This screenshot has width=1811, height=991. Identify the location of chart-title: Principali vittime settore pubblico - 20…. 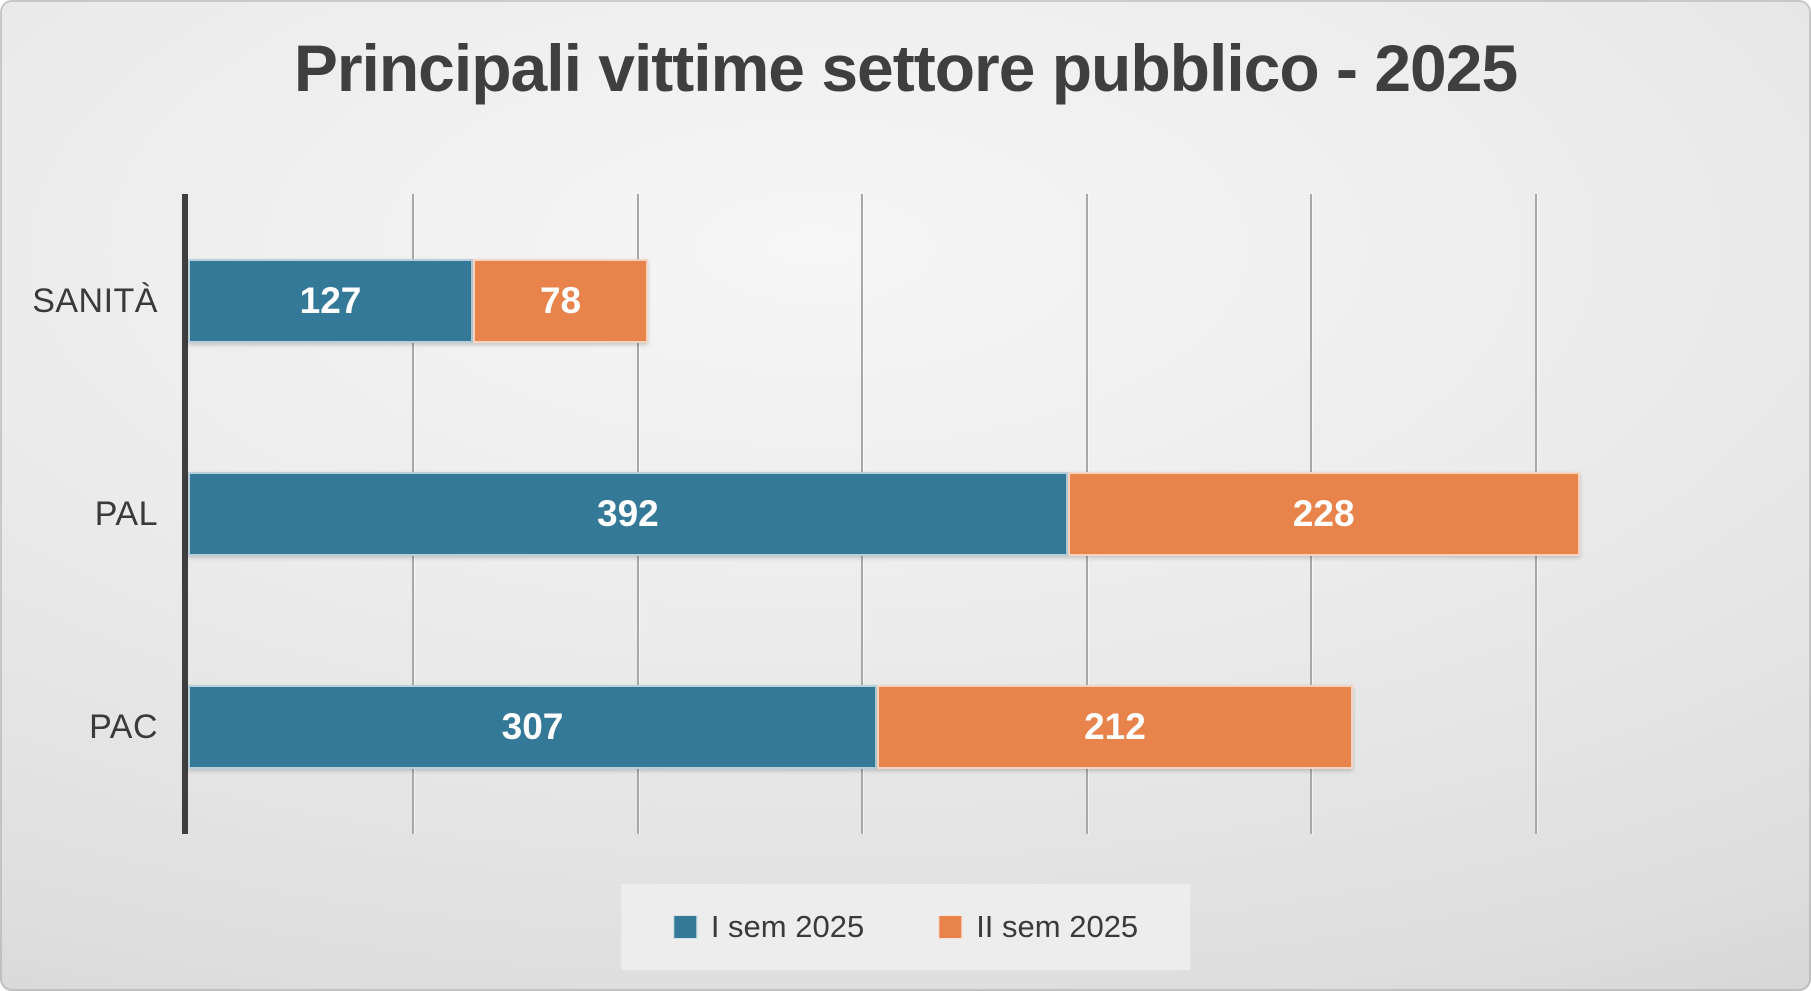
(905, 68).